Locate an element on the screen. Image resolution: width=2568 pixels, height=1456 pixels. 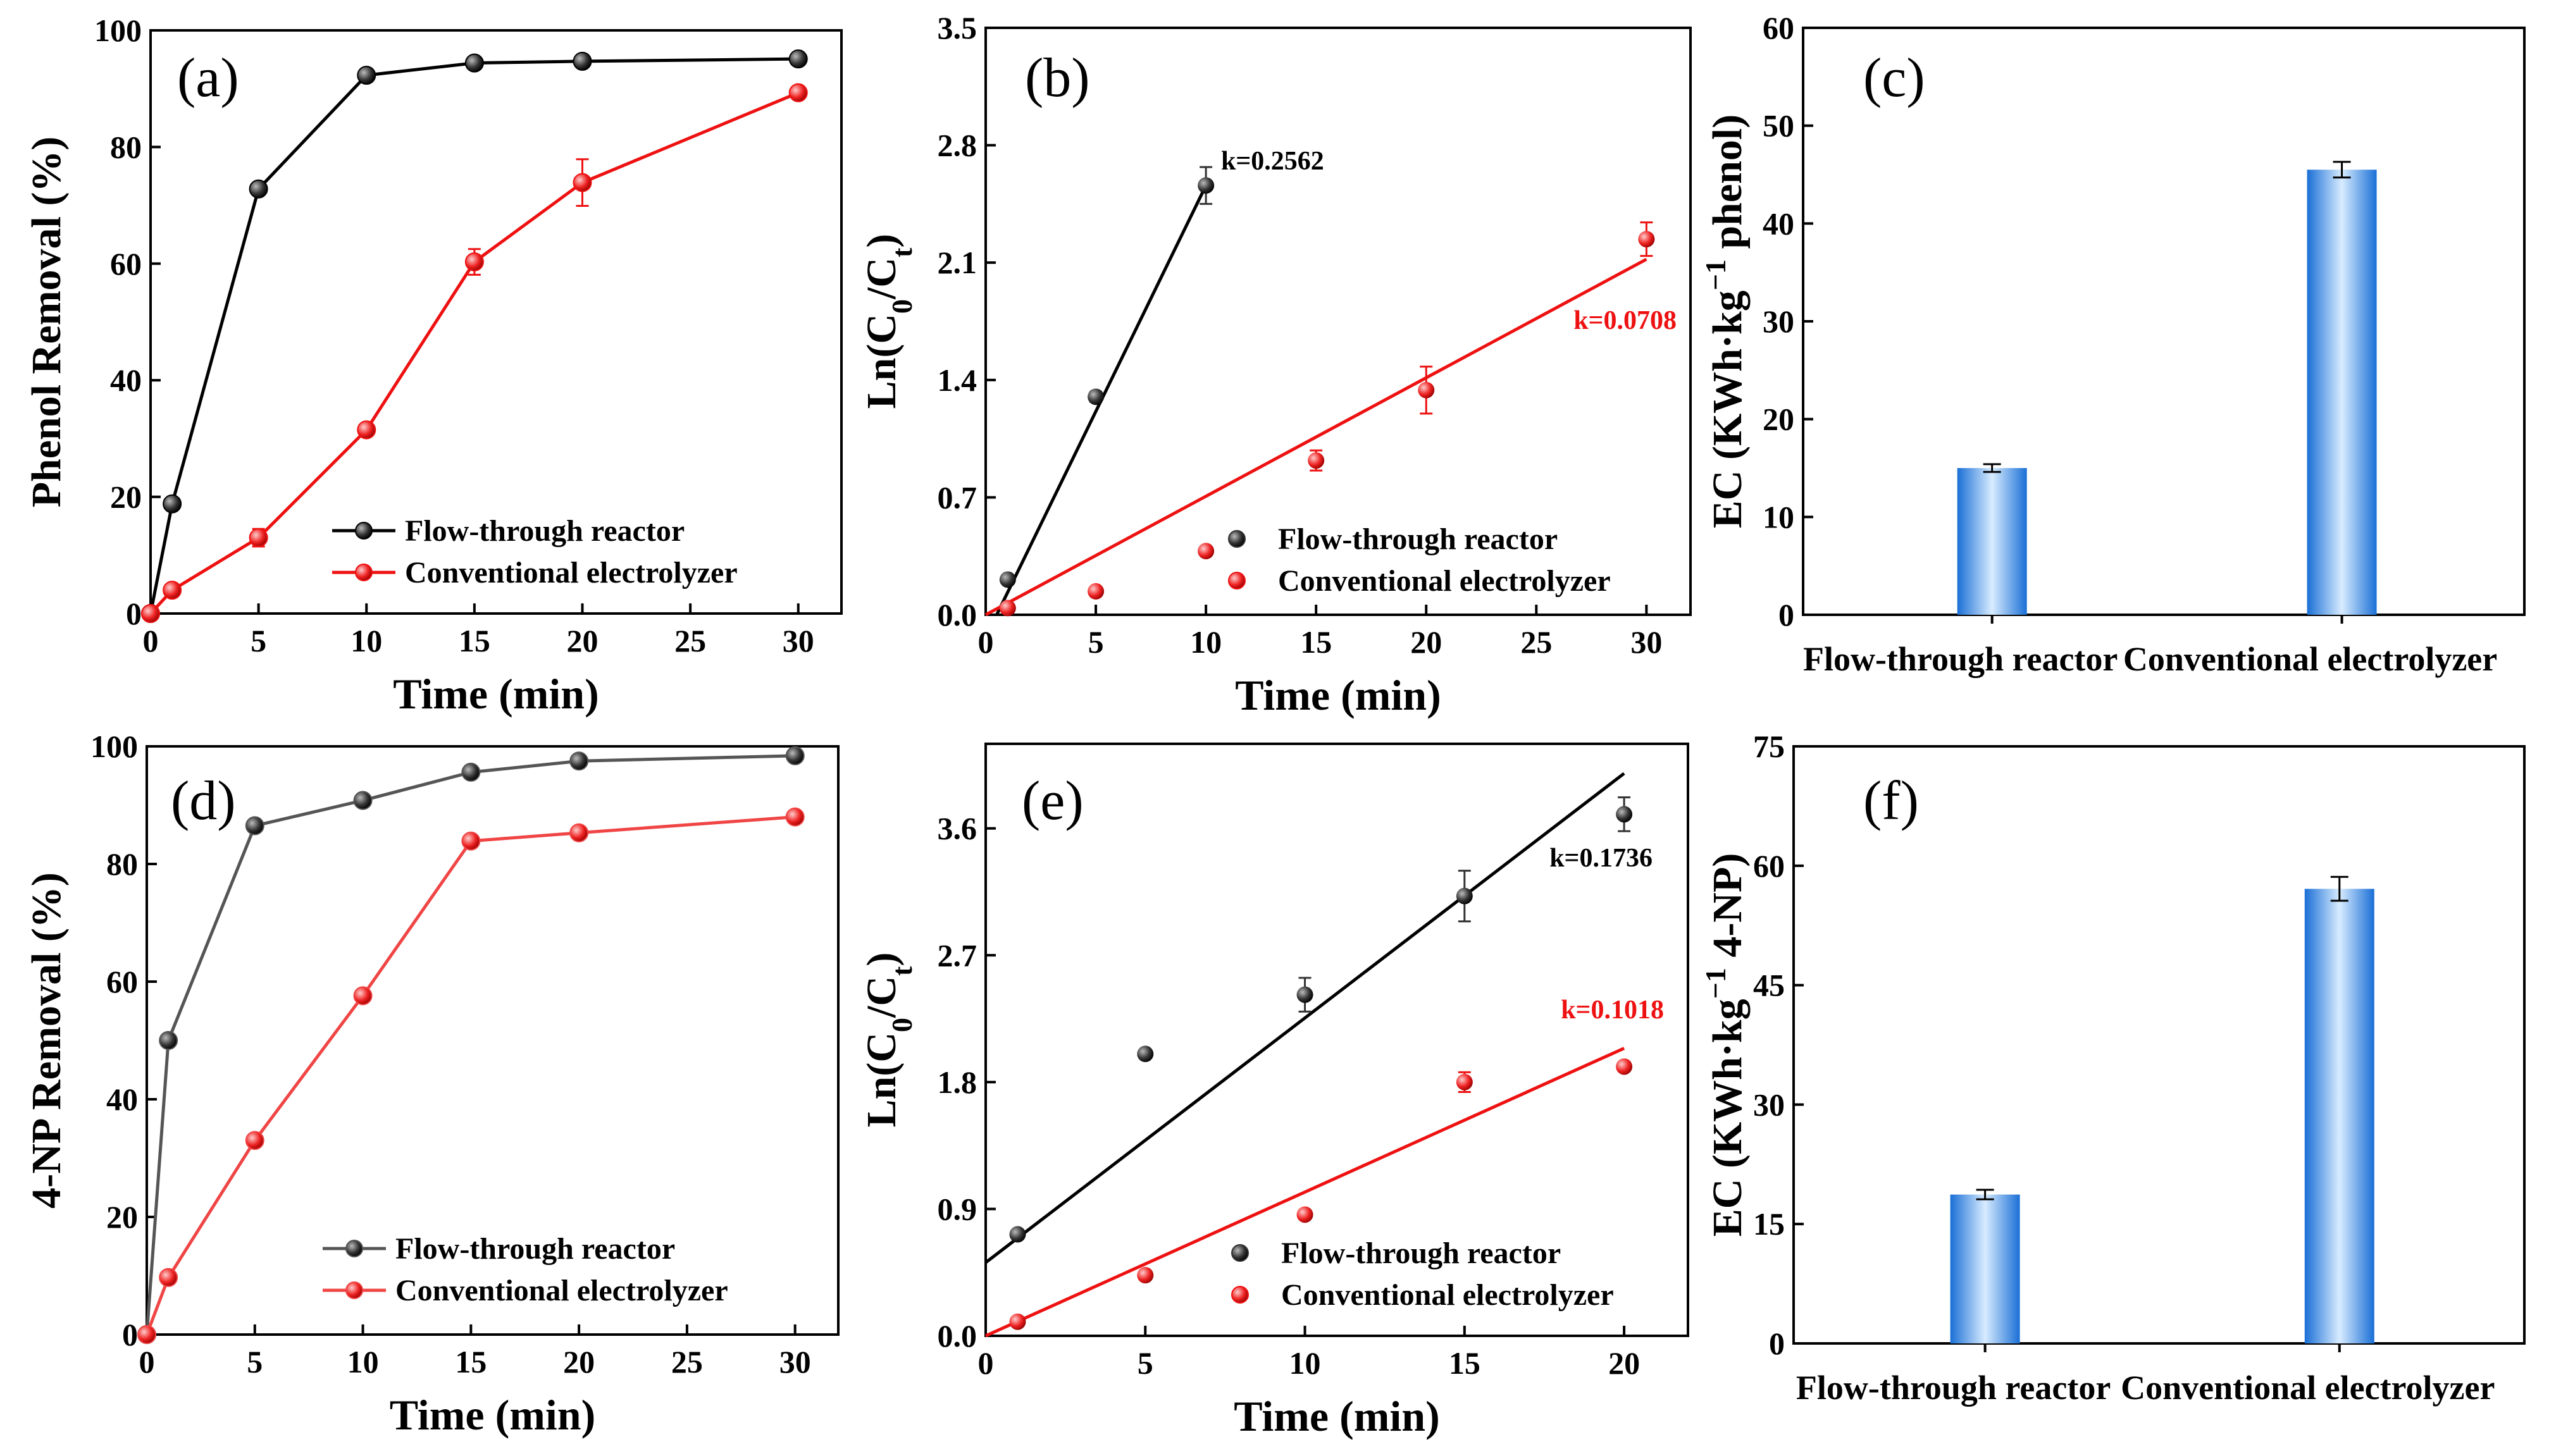
panel-label: (a) is located at coordinates (208, 78).